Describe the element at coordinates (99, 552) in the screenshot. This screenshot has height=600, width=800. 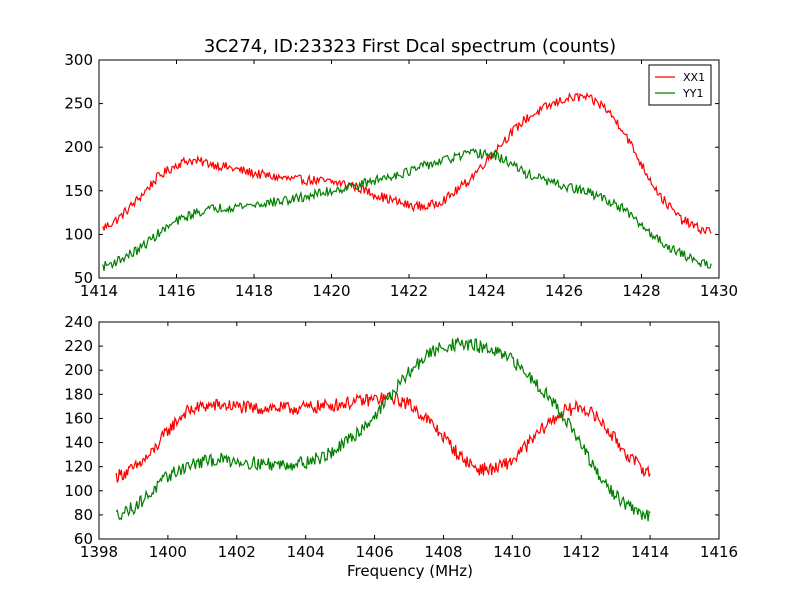
I see `bottom-chart-x-tick-label: 1398` at that location.